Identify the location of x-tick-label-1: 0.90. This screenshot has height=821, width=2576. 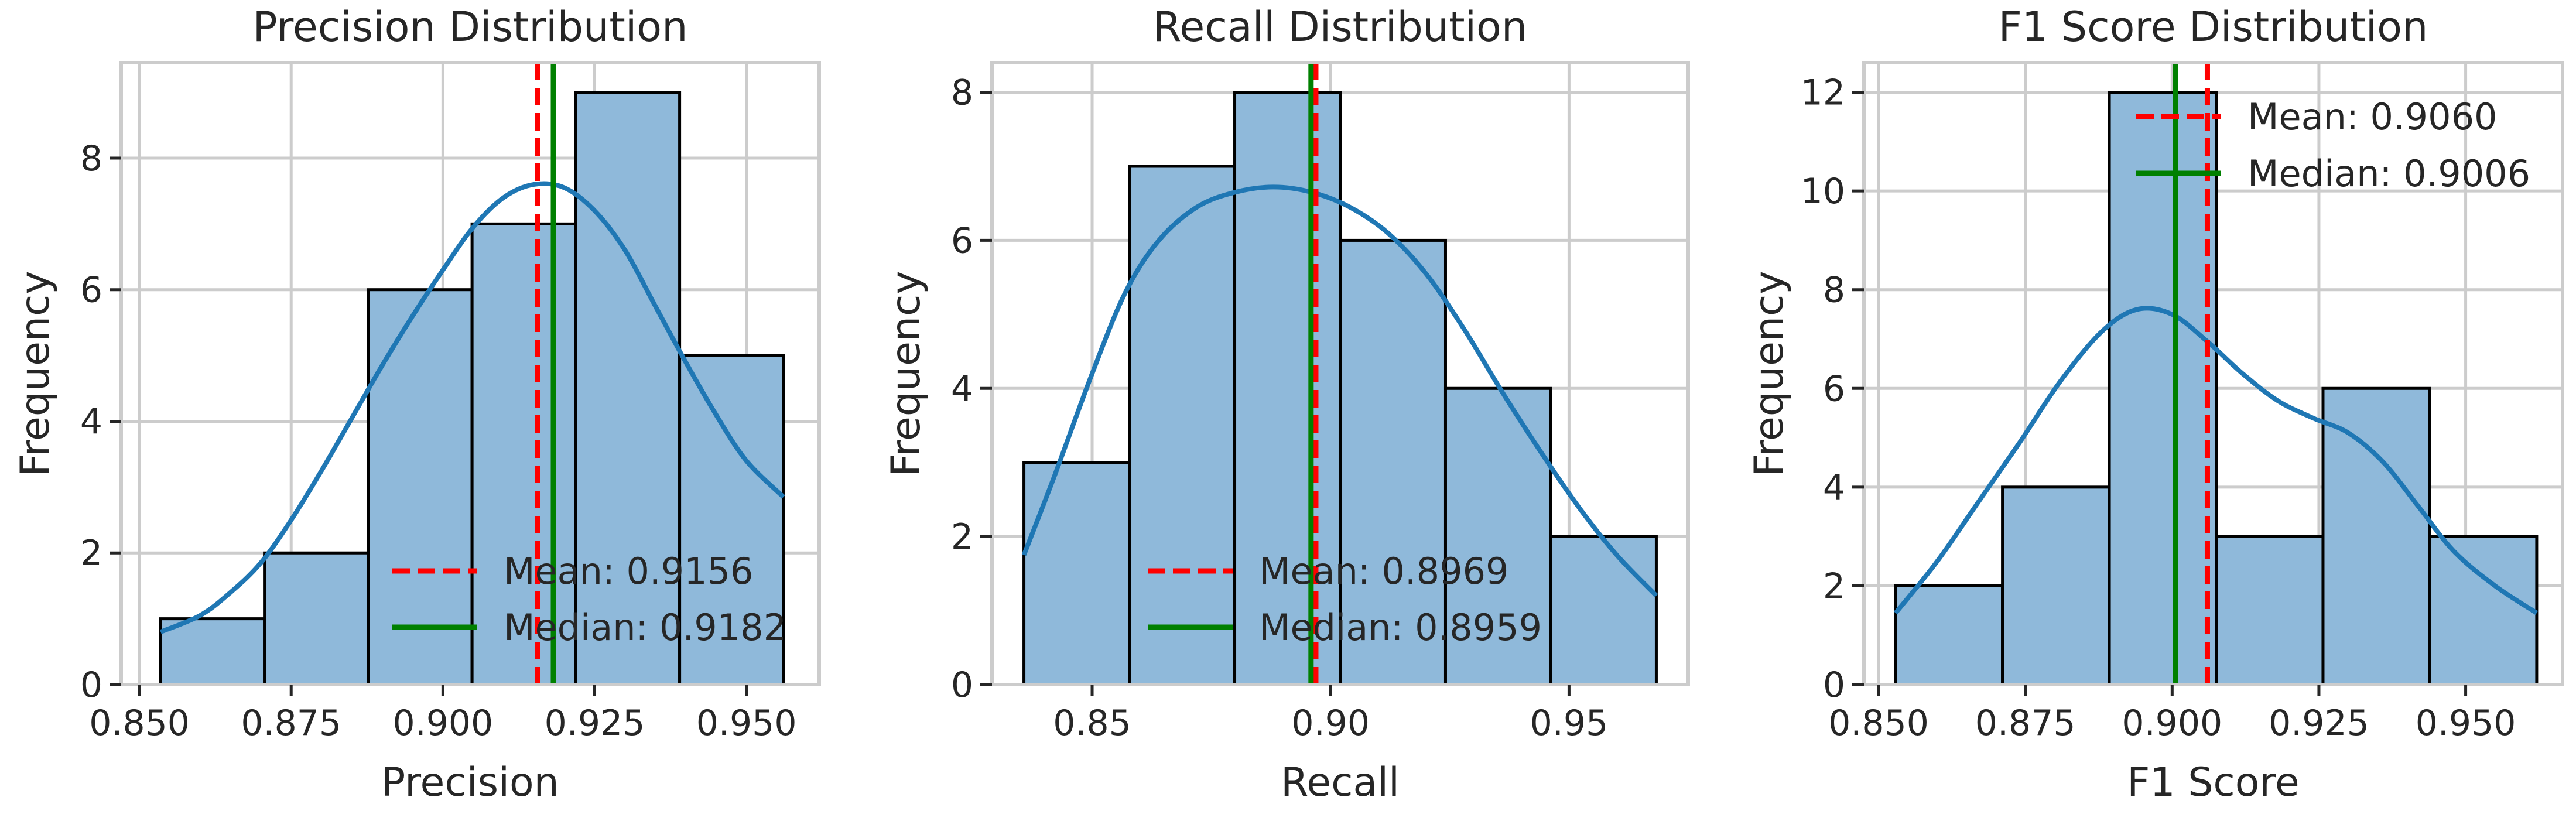
(1330, 724).